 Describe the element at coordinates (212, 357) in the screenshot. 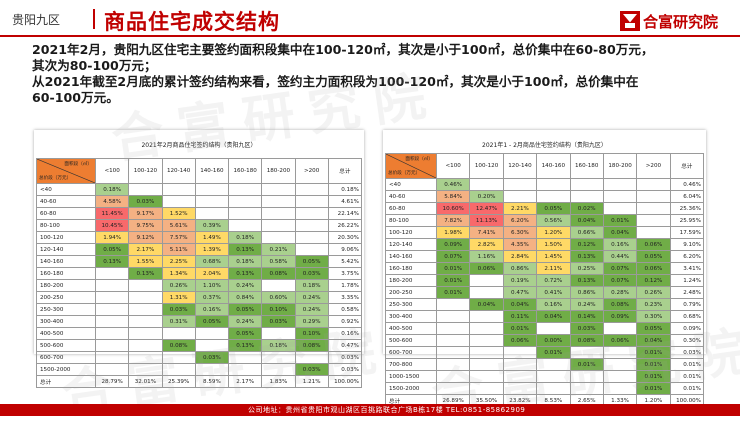

I see `table-cell: 0.03%` at that location.